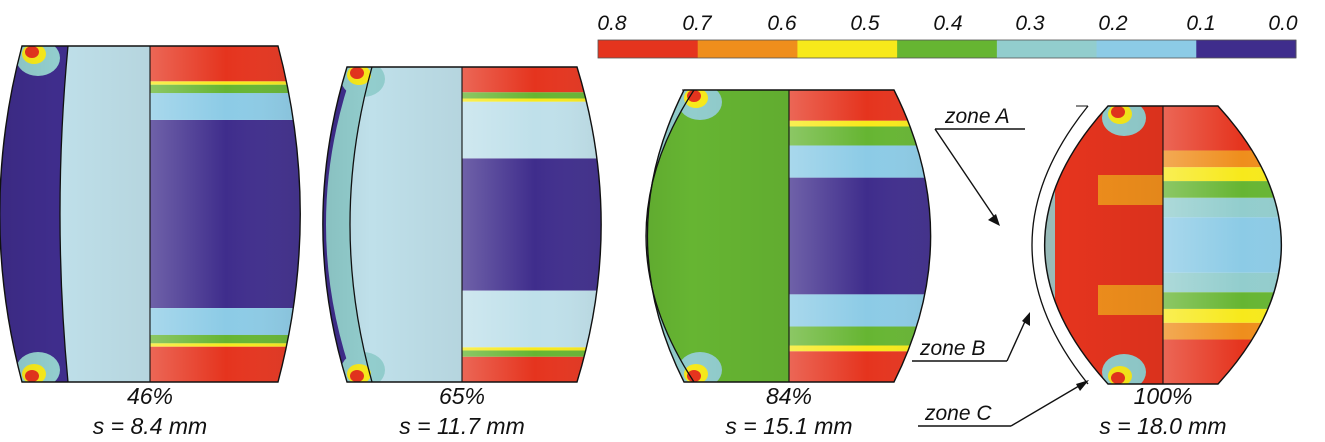 The image size is (1325, 442). What do you see at coordinates (462, 396) in the screenshot?
I see `specimen-2-percent: 65%` at bounding box center [462, 396].